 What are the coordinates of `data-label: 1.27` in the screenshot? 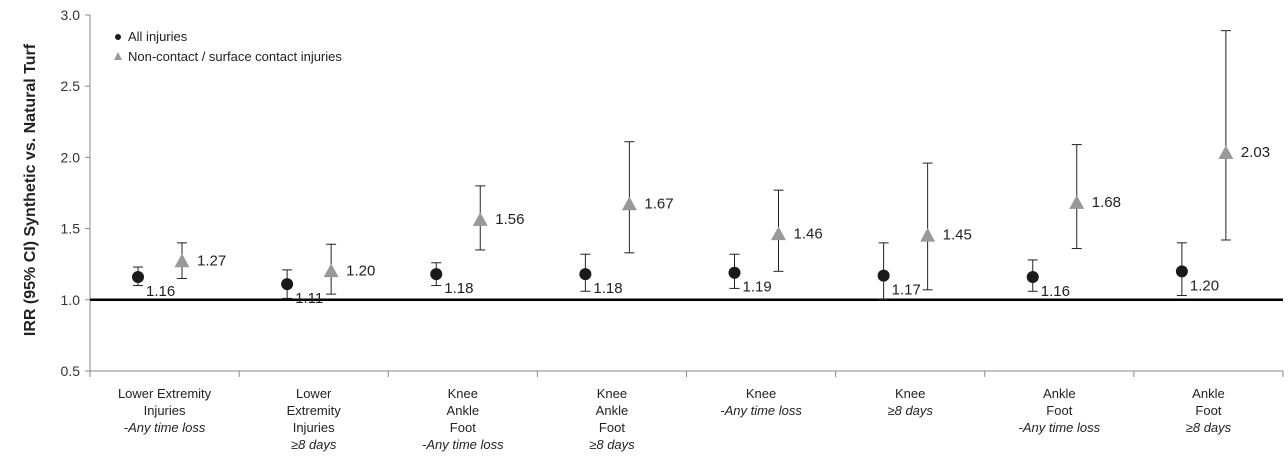 It's located at (211, 260).